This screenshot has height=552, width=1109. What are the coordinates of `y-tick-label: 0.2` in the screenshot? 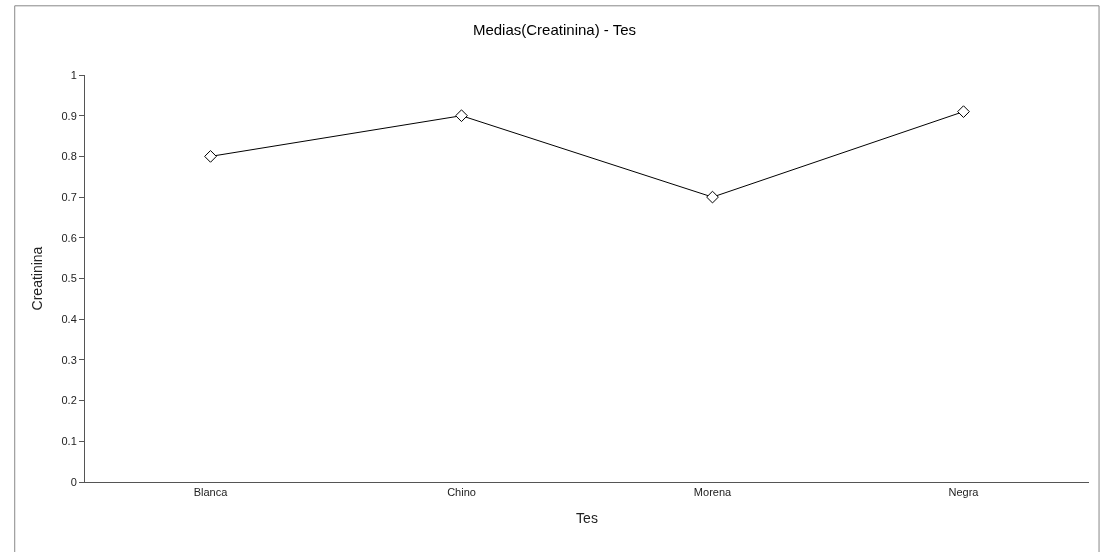 It's located at (69, 400).